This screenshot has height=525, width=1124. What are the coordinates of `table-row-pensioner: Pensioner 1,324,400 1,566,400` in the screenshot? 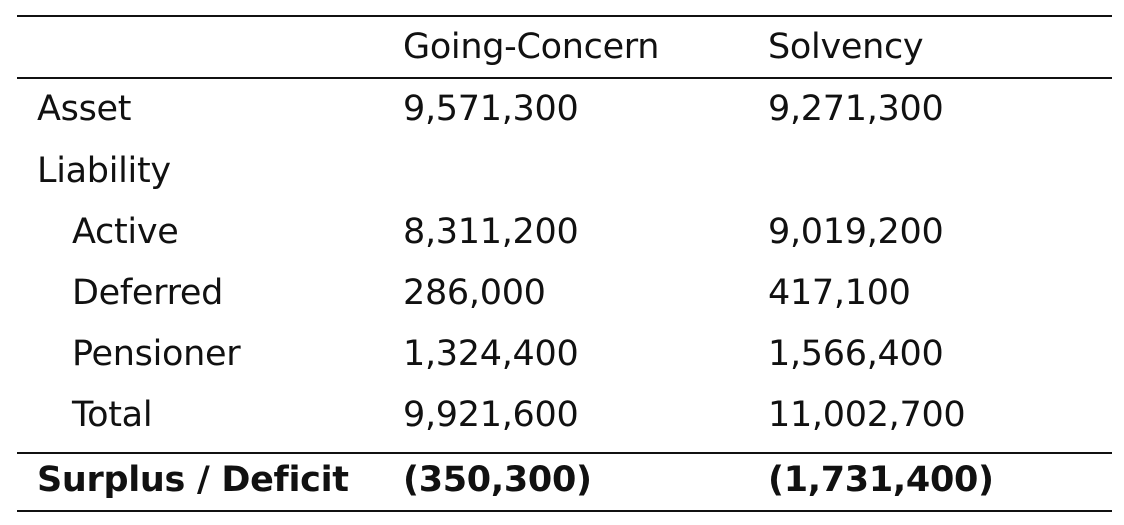 It's located at (562, 354).